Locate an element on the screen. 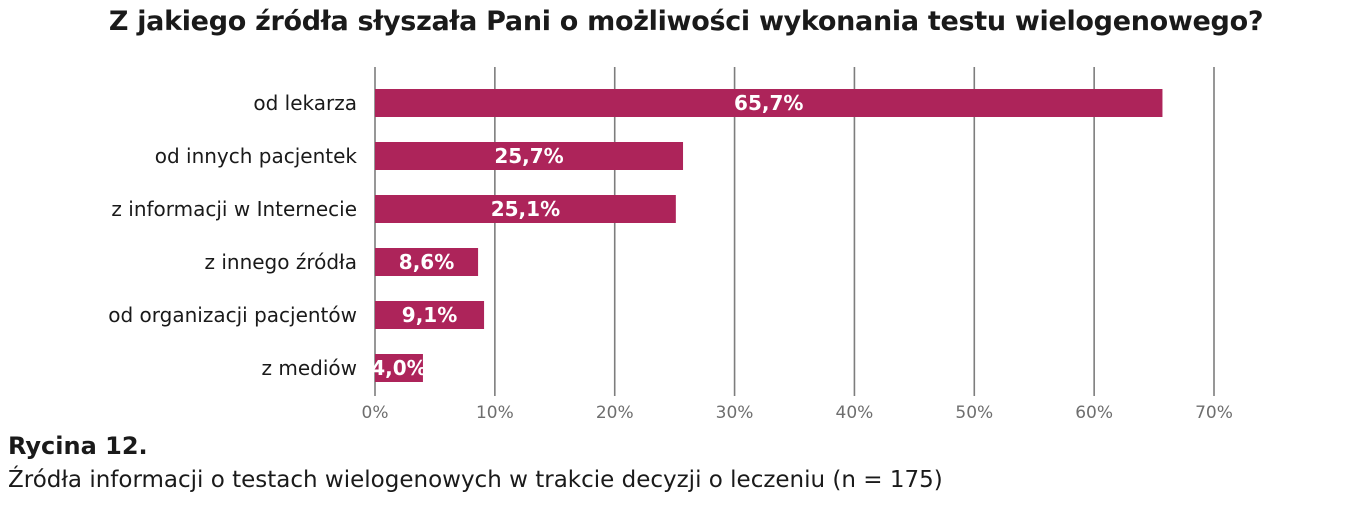 This screenshot has width=1372, height=506. category-label: z mediów is located at coordinates (310, 368).